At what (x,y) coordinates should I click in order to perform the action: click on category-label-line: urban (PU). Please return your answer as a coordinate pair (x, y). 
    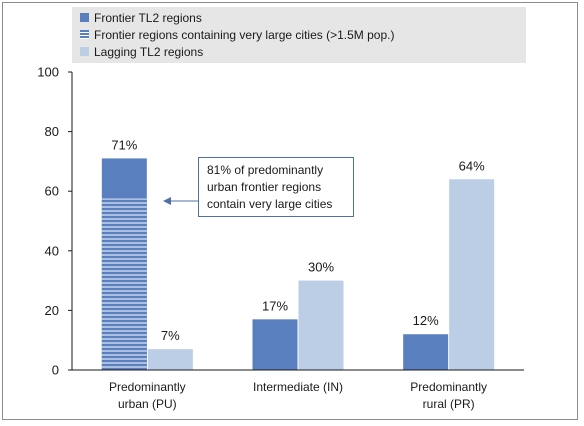
    Looking at the image, I should click on (147, 404).